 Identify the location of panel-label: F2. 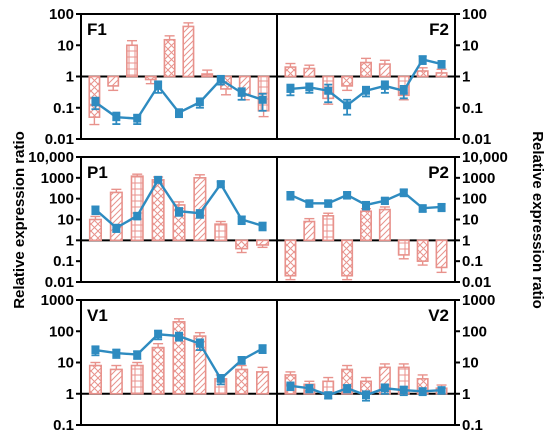
(439, 29).